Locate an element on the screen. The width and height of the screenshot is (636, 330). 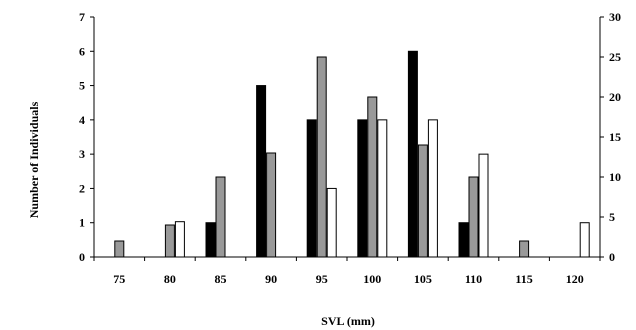
y2-tick-label: 10 is located at coordinates (615, 177).